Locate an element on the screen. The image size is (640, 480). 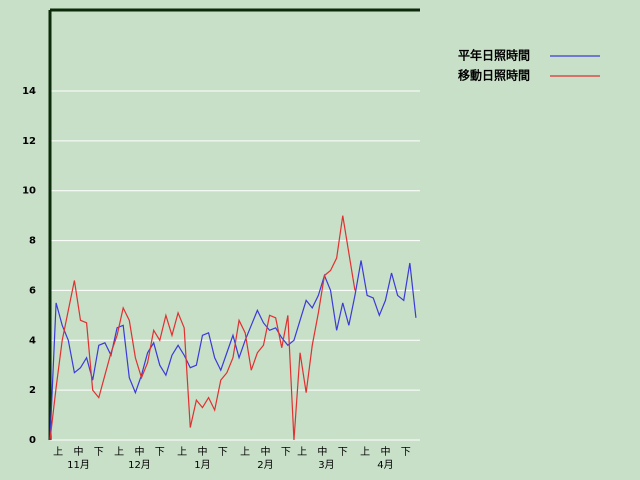
y-tick-label: 2 is located at coordinates (32, 390).